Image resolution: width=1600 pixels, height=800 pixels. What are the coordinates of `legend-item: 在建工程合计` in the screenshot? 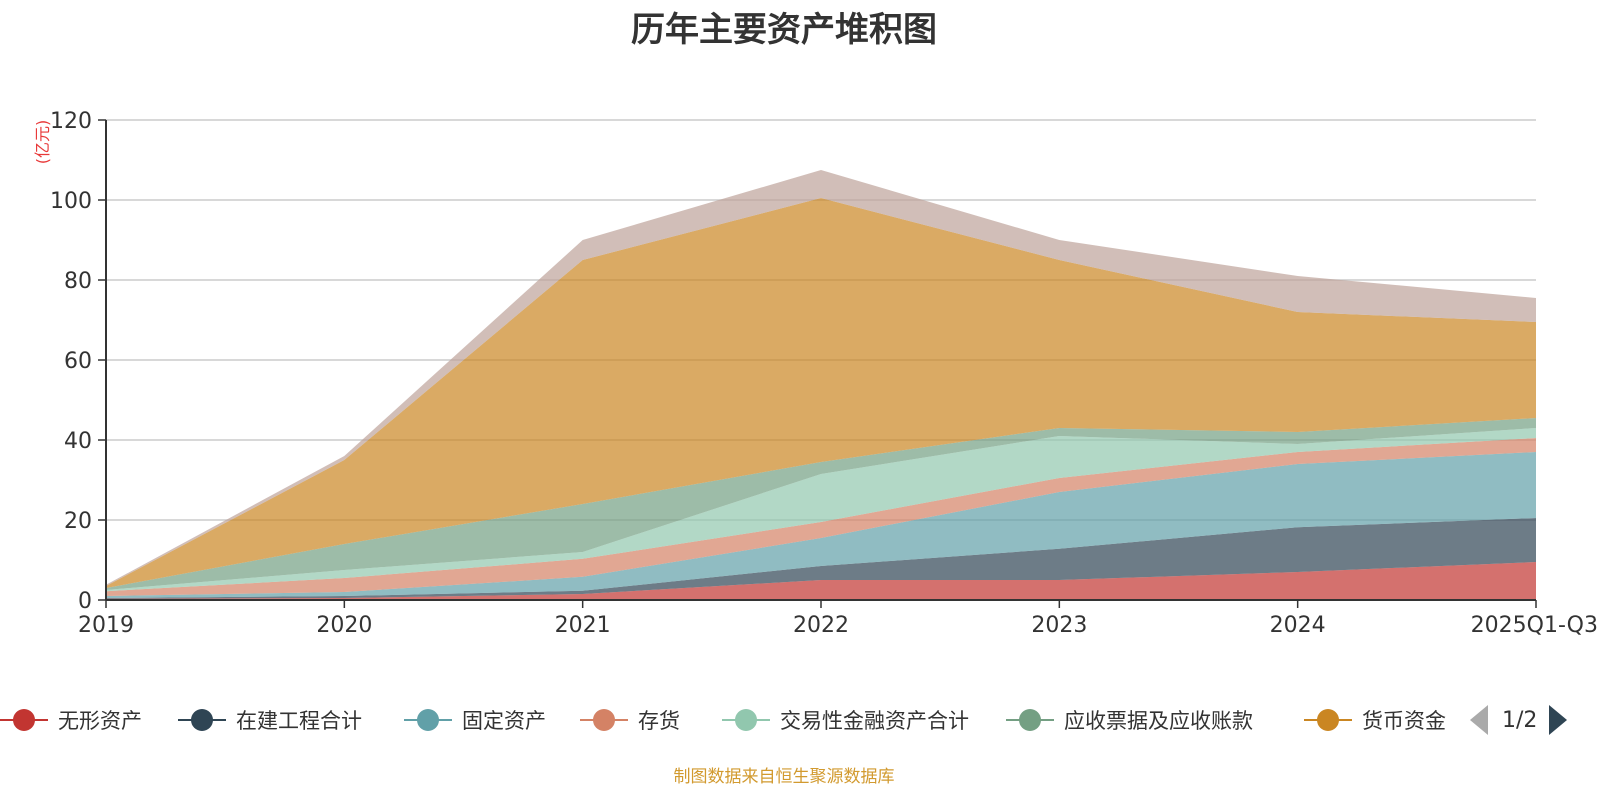 It's located at (270, 720).